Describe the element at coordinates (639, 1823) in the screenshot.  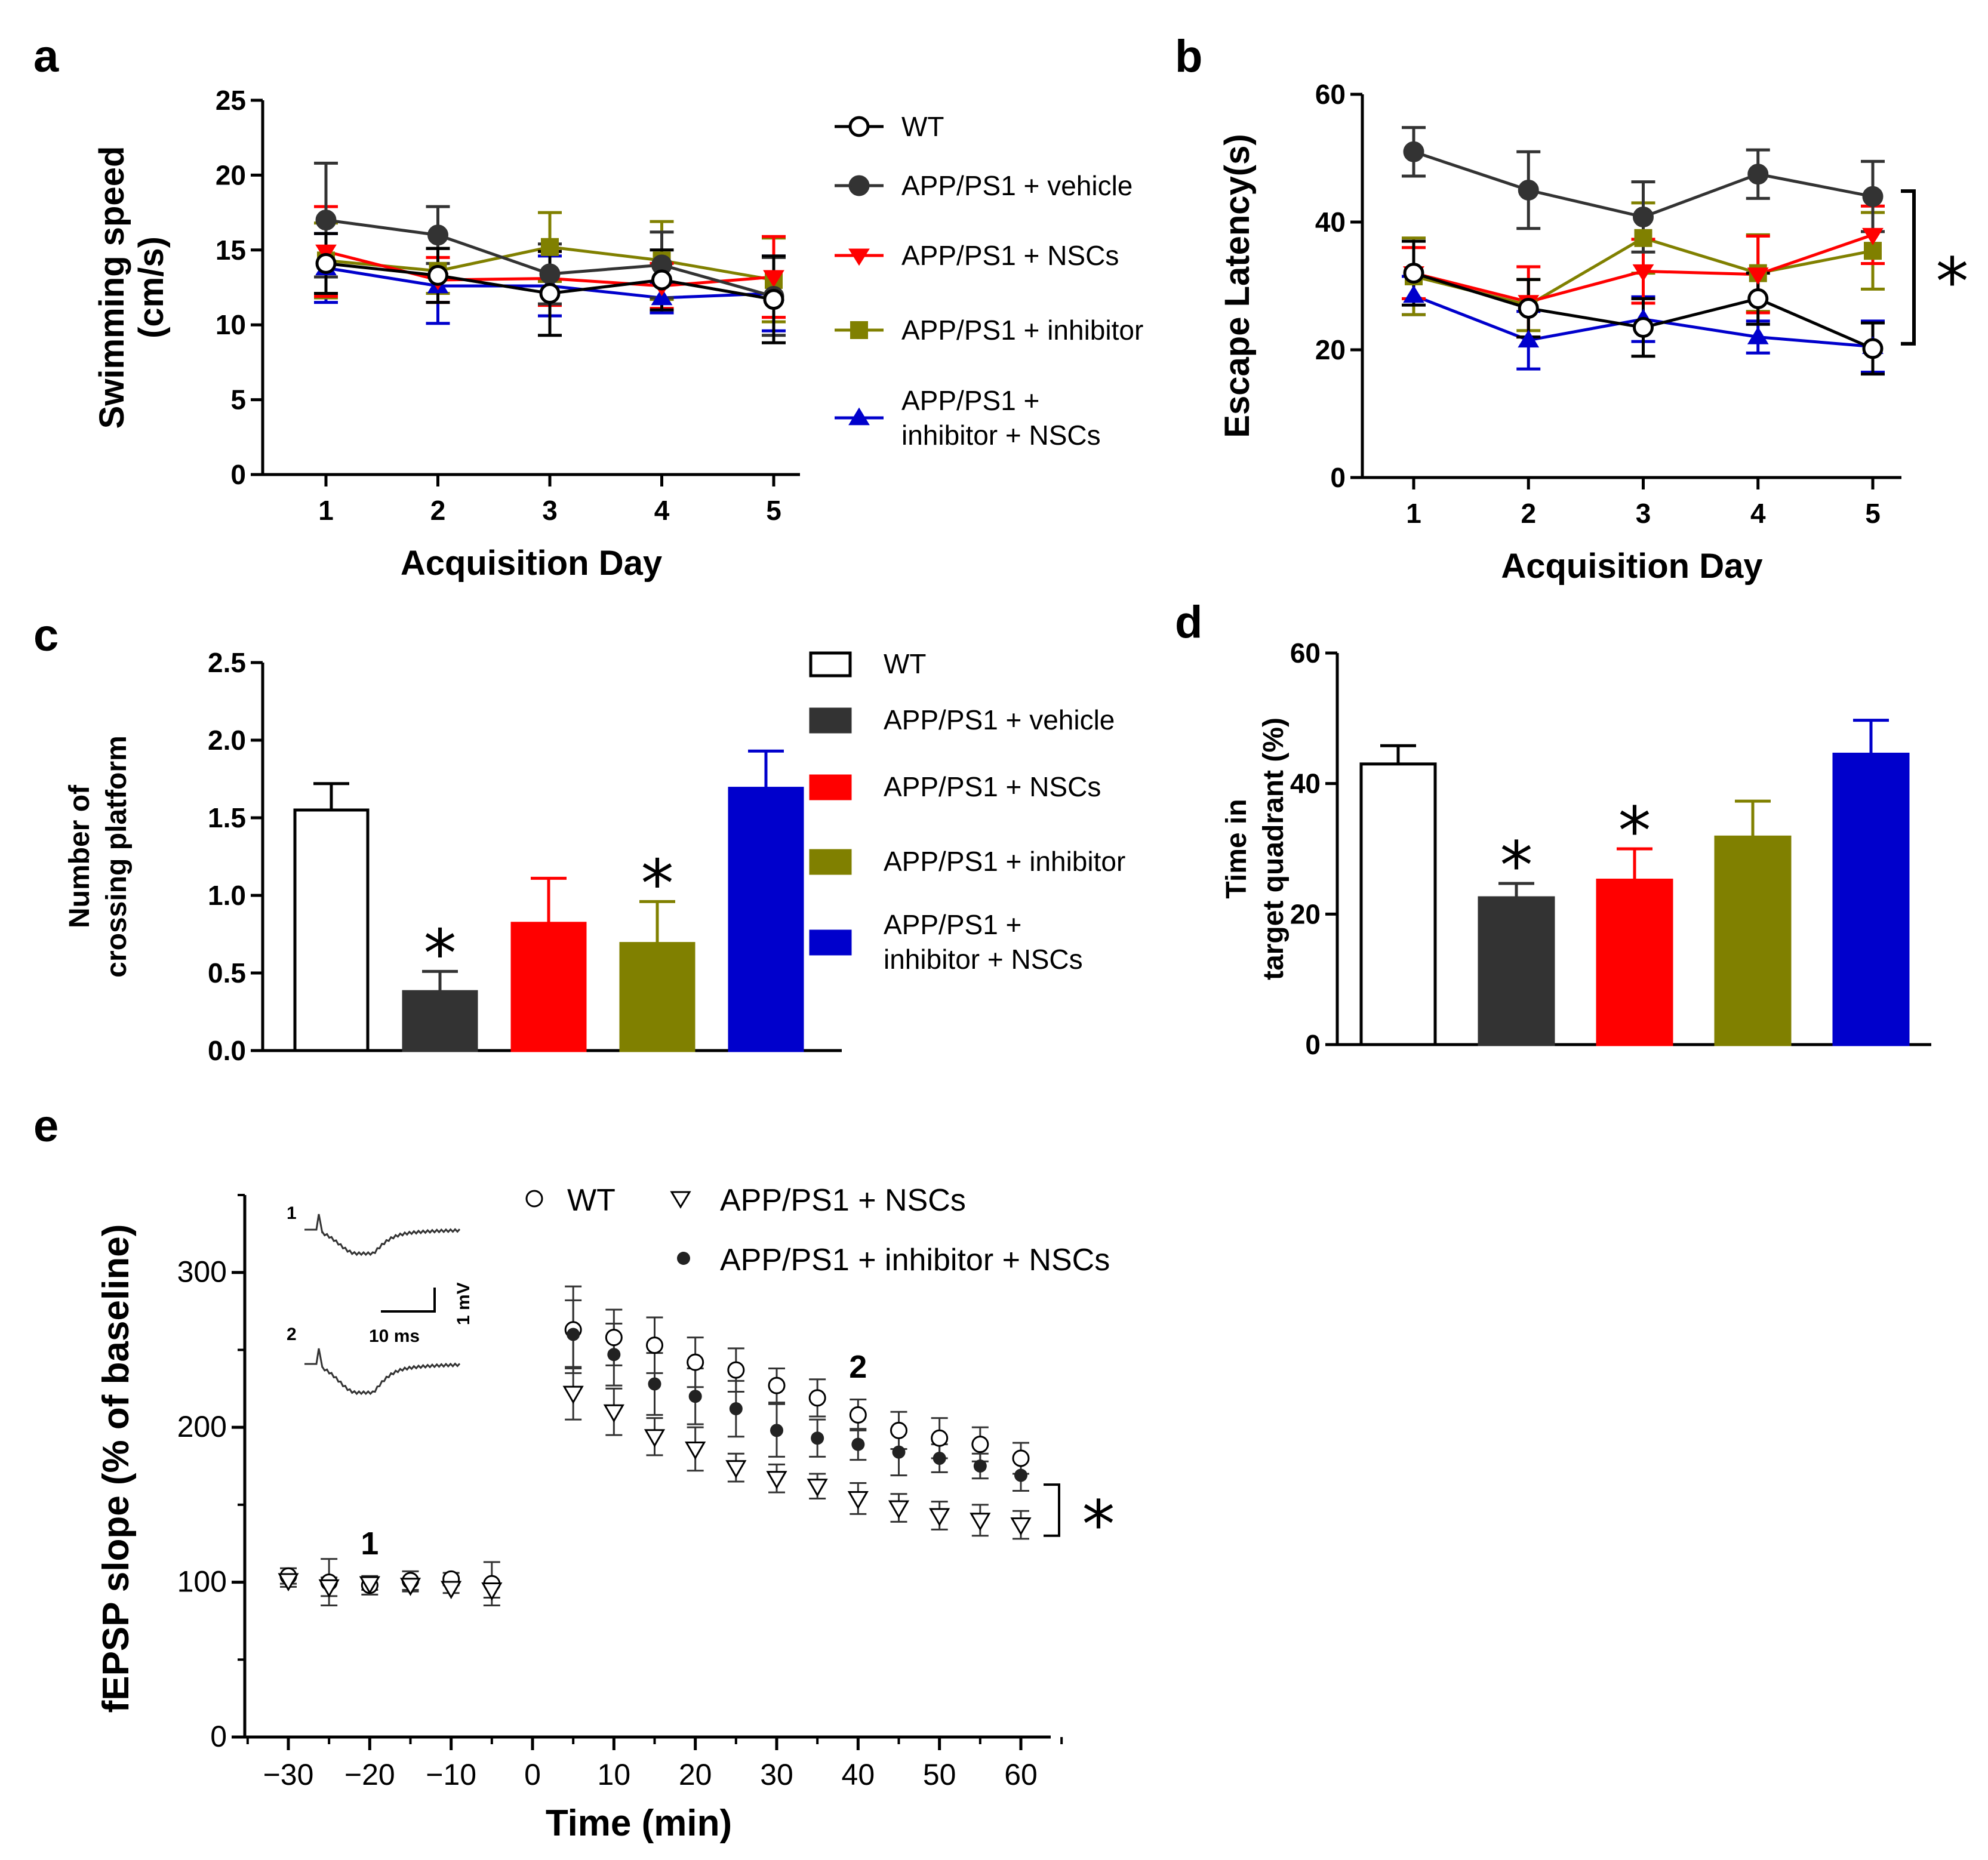
I see `x-axis-title: Time (min)` at that location.